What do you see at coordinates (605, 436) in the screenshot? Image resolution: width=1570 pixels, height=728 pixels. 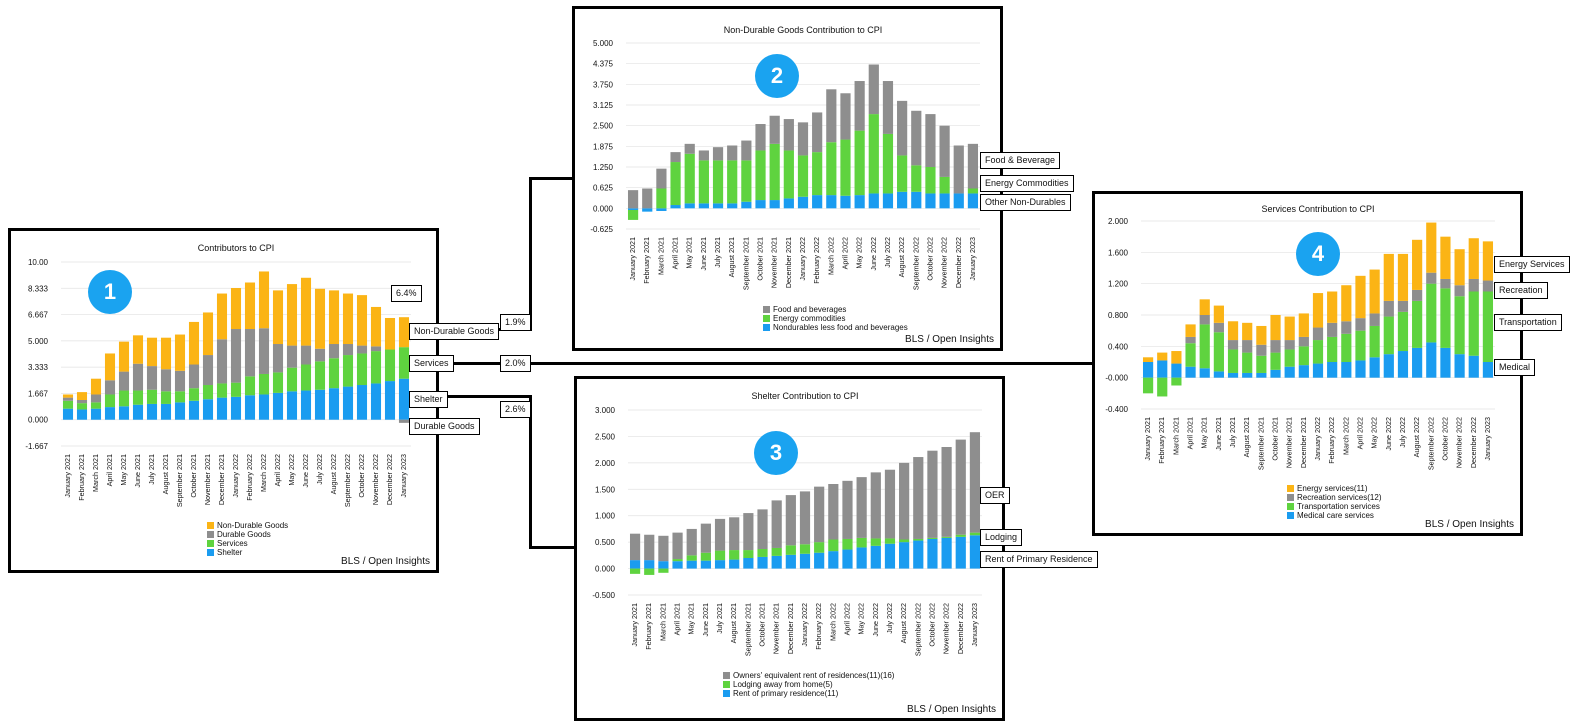 I see `y-tick-label: 2.500` at bounding box center [605, 436].